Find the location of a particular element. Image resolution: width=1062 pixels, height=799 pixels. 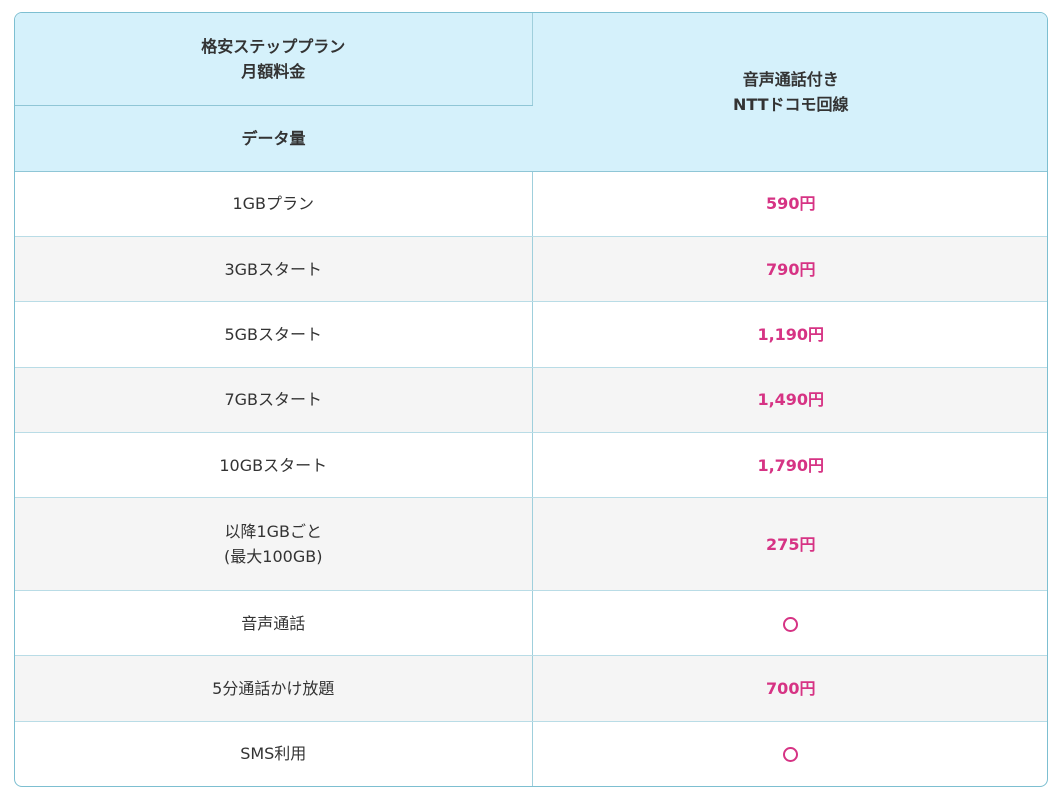

row-price: 590円 is located at coordinates (789, 204).